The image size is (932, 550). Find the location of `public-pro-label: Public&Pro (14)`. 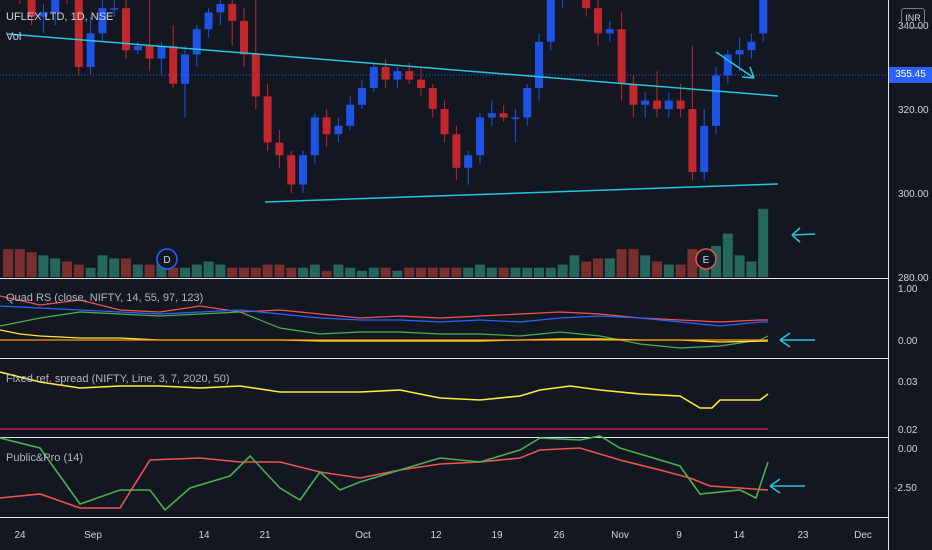

public-pro-label: Public&Pro (14) is located at coordinates (45, 458).